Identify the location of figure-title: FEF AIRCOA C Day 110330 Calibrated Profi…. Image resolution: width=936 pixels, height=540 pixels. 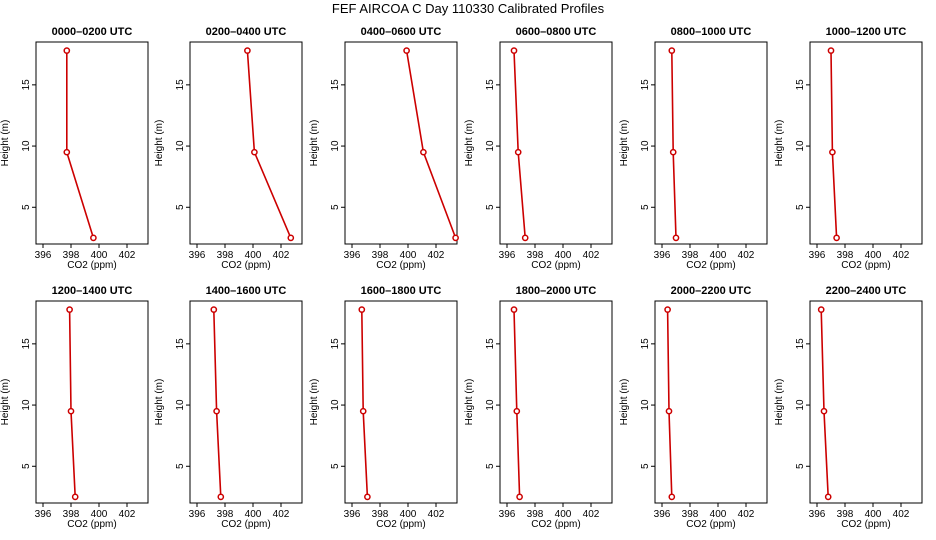
(468, 8).